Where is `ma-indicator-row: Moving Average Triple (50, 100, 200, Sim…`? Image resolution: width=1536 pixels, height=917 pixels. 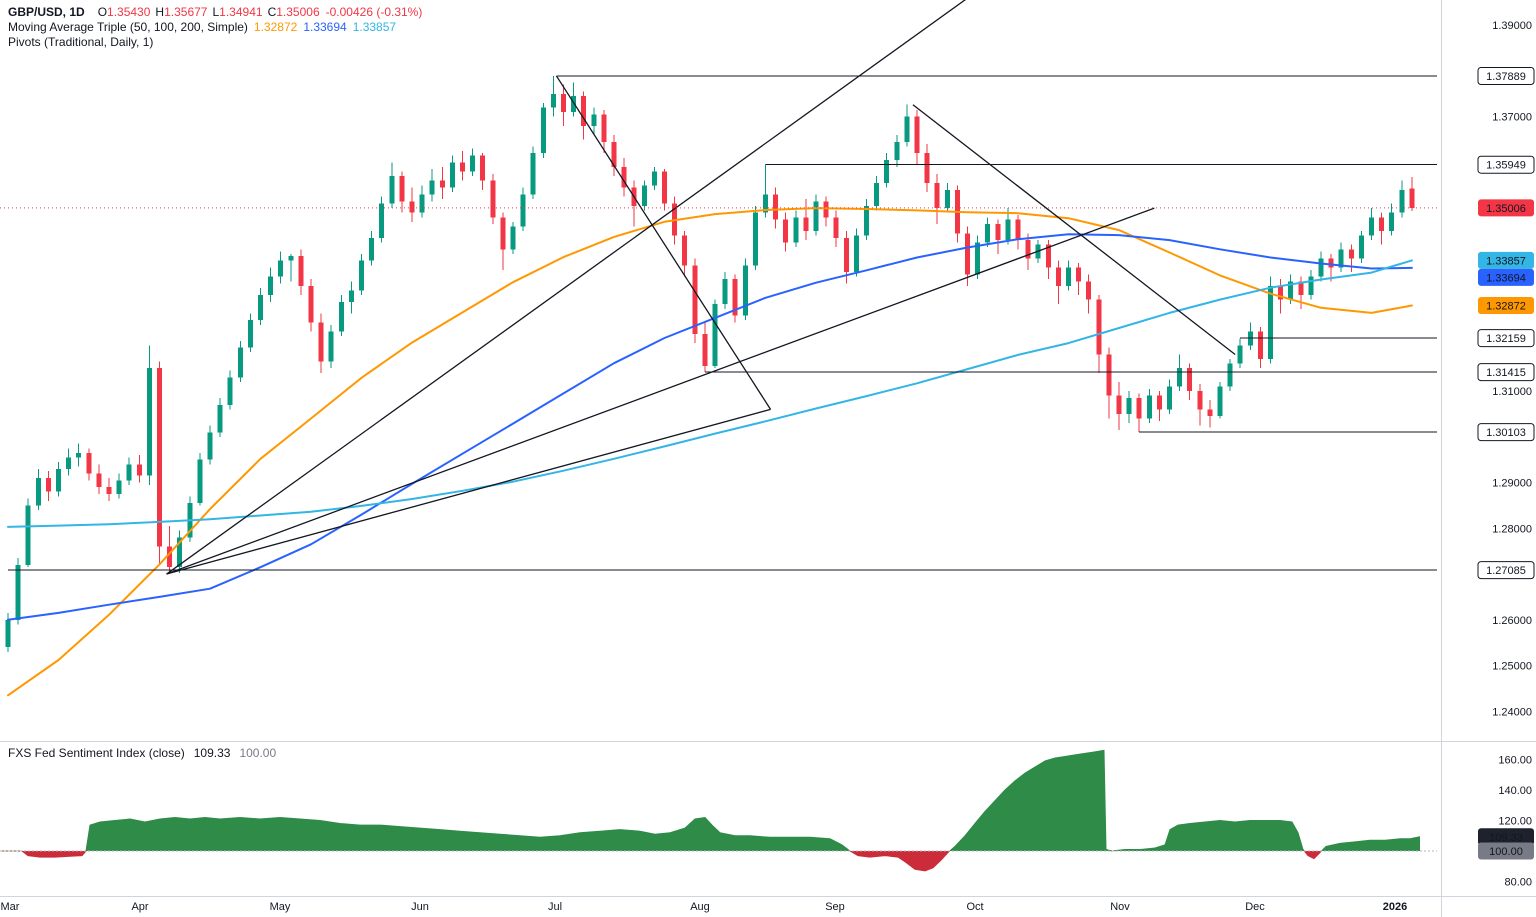
ma-indicator-row: Moving Average Triple (50, 100, 200, Sim… is located at coordinates (215, 27).